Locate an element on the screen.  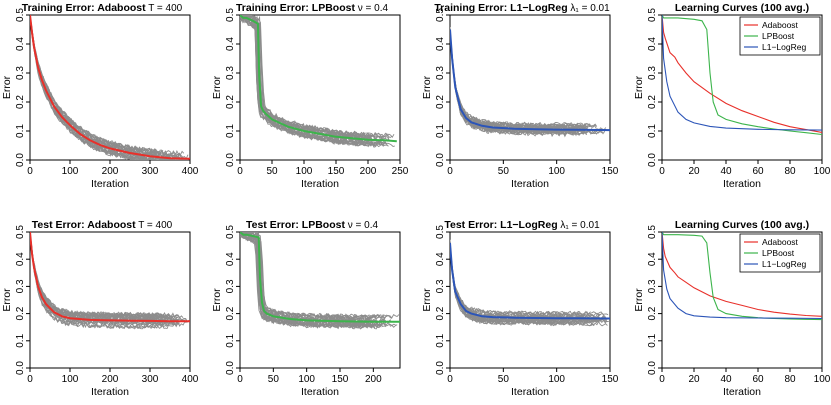
x-tick-label: 80 is located at coordinates (790, 171).